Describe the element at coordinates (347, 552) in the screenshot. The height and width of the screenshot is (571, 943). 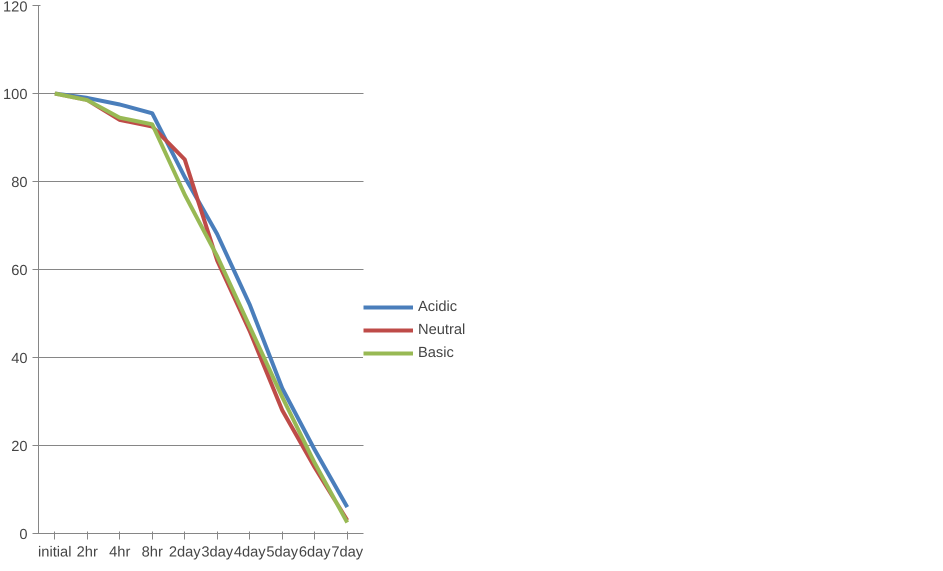
I see `x-tick-label: 7day` at that location.